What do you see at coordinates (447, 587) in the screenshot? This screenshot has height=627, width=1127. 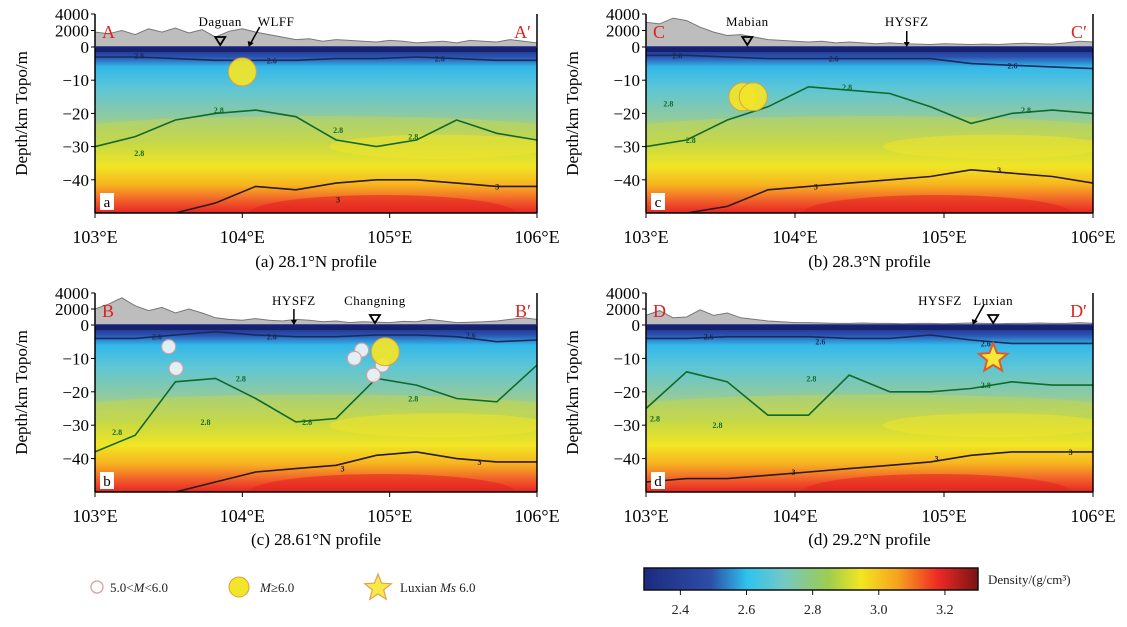 I see `legend-label-part: Ms` at bounding box center [447, 587].